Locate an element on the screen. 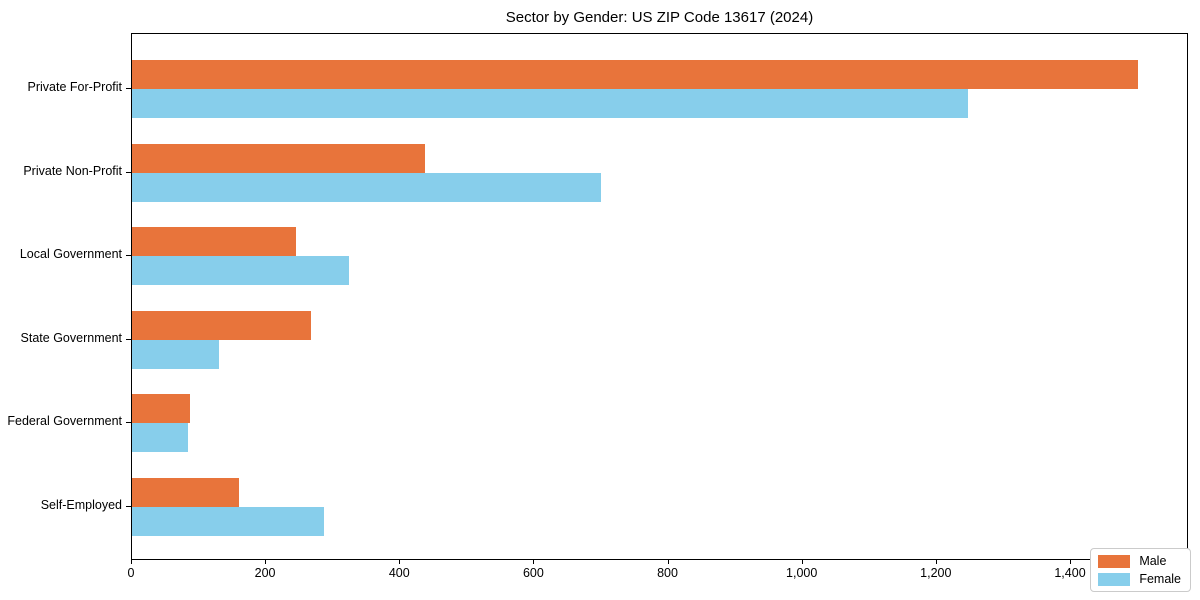 This screenshot has width=1200, height=600. legend-label-female: Female is located at coordinates (1160, 579).